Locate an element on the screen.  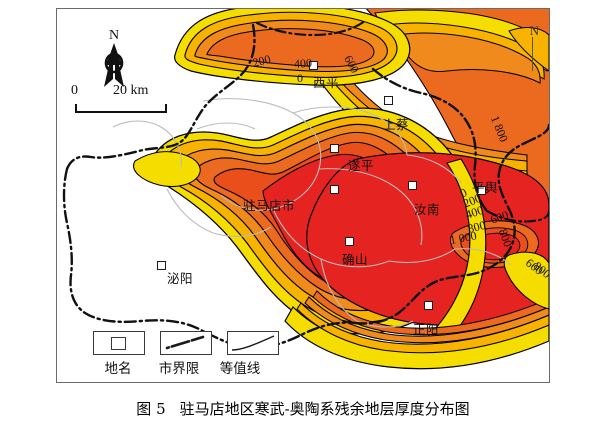
place-label: 西平 is located at coordinates (326, 82).